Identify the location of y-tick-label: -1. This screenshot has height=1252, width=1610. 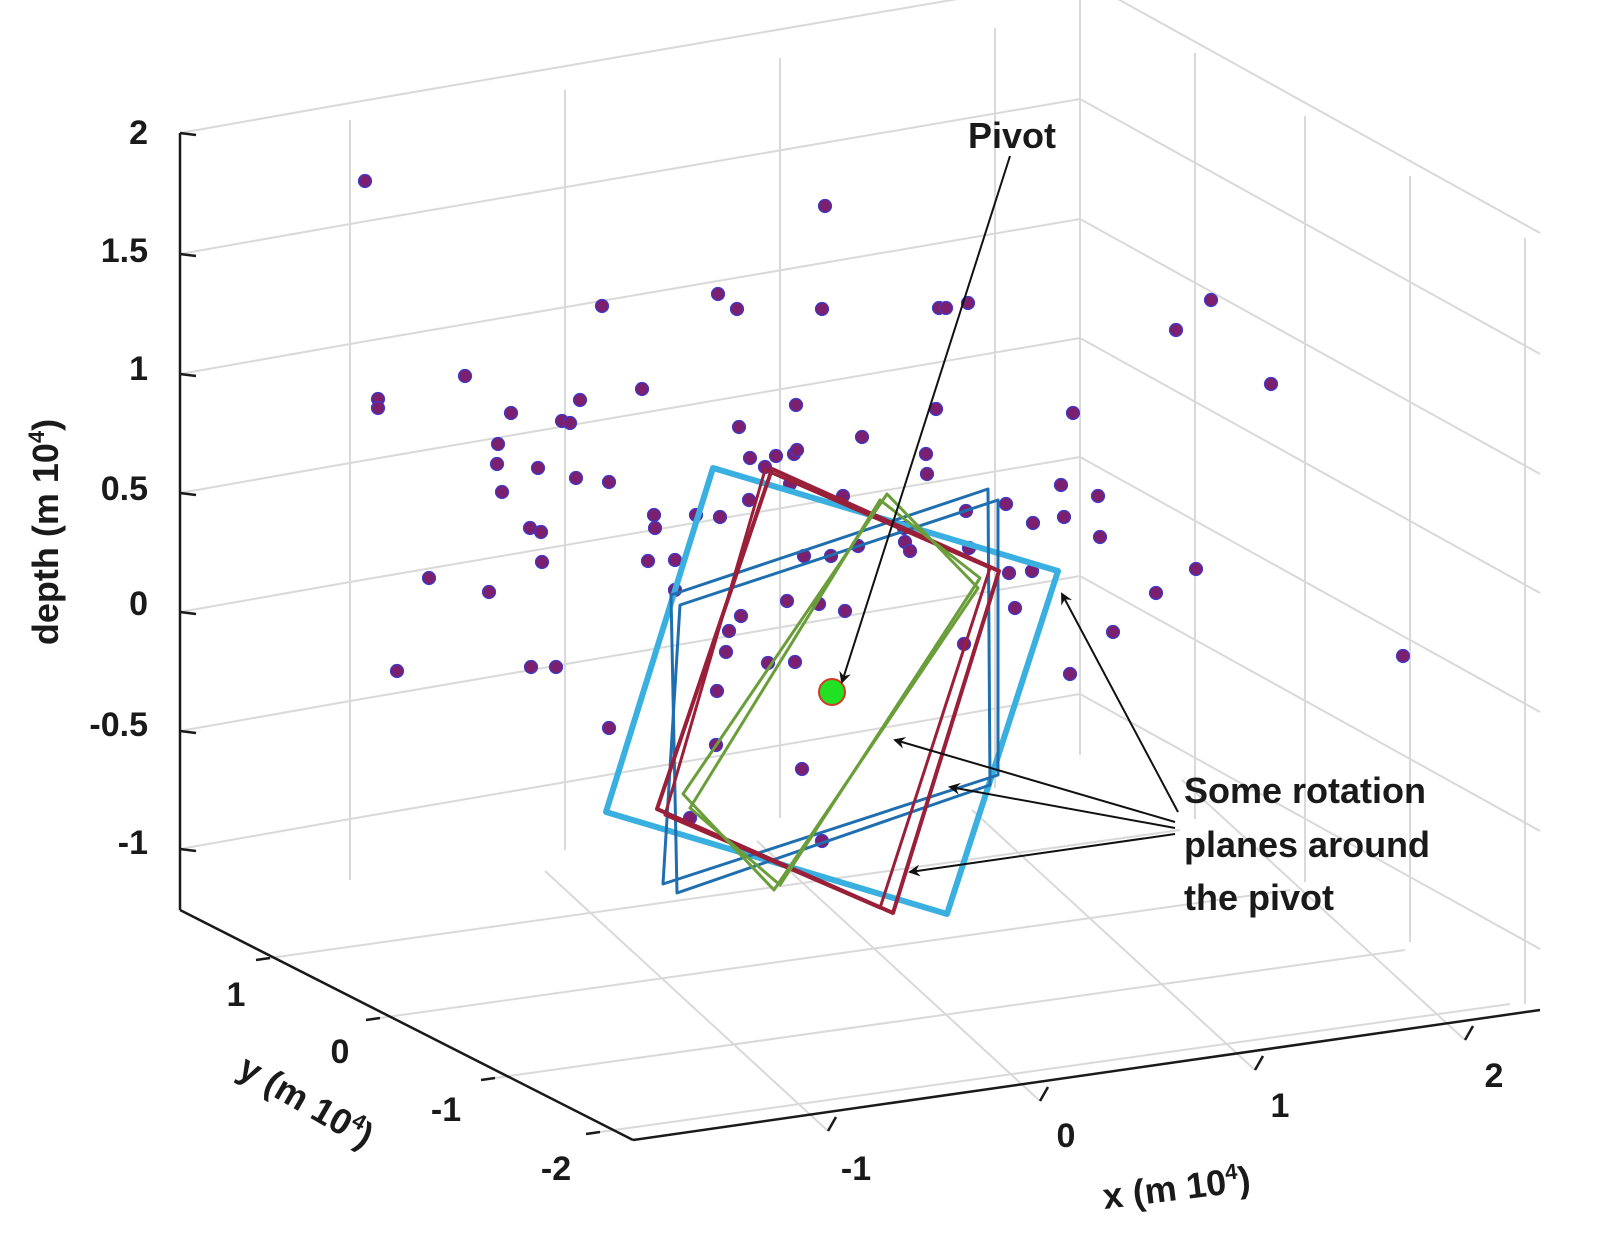
(446, 1110).